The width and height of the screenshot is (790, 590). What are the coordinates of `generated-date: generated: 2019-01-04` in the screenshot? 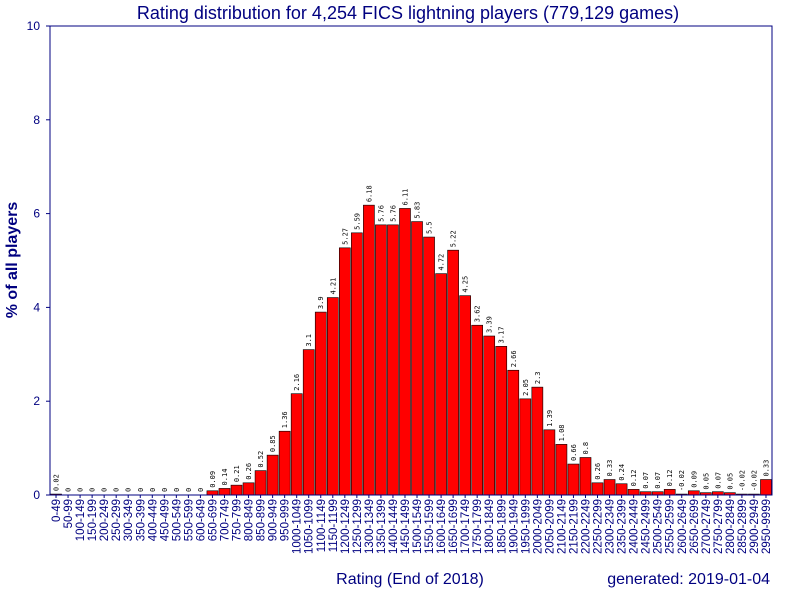 It's located at (688, 579).